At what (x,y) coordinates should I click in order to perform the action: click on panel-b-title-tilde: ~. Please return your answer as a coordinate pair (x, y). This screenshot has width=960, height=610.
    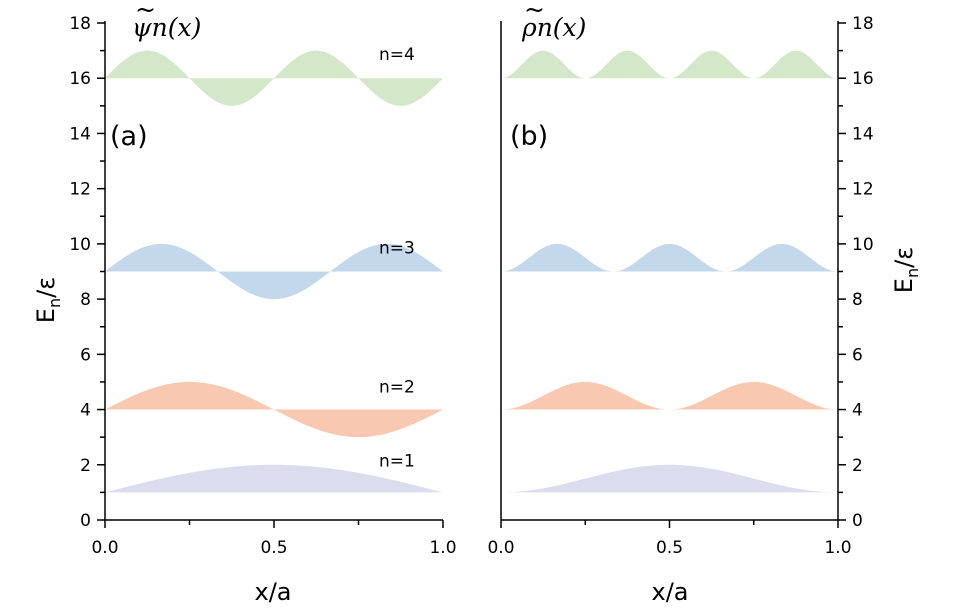
    Looking at the image, I should click on (534, 12).